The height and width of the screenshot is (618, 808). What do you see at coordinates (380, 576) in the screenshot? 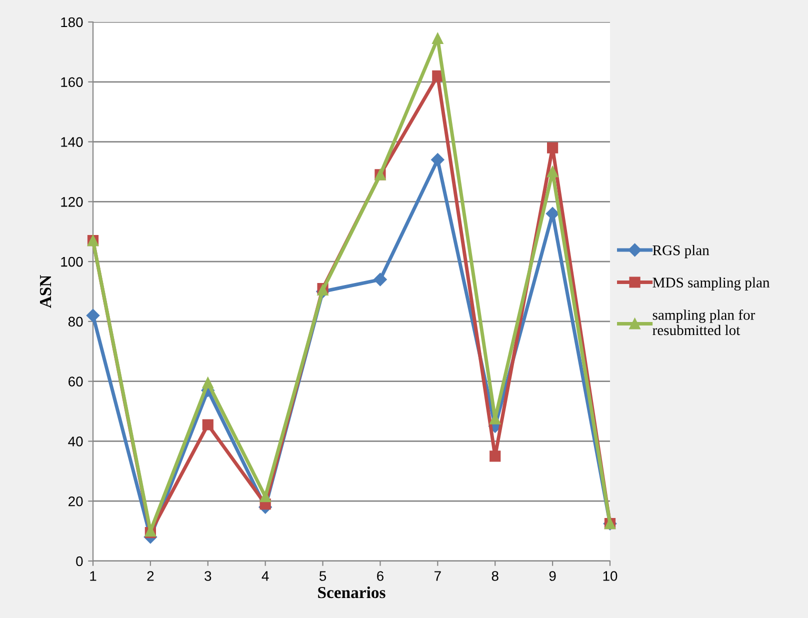
I see `x-tick-label: 6` at bounding box center [380, 576].